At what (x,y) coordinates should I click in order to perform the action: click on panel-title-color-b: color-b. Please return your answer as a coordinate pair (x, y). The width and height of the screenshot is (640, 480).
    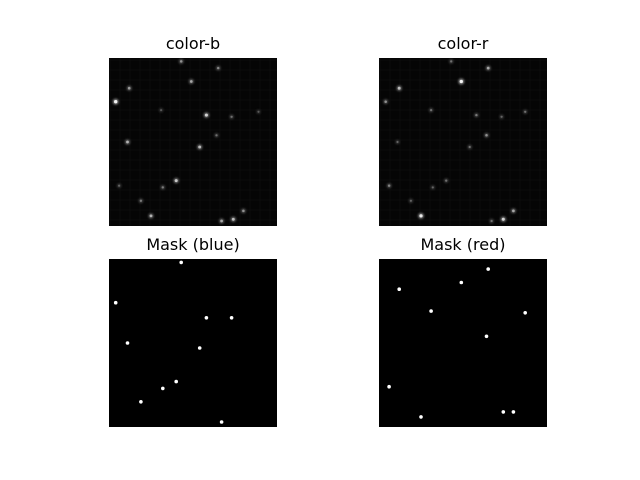
    Looking at the image, I should click on (193, 43).